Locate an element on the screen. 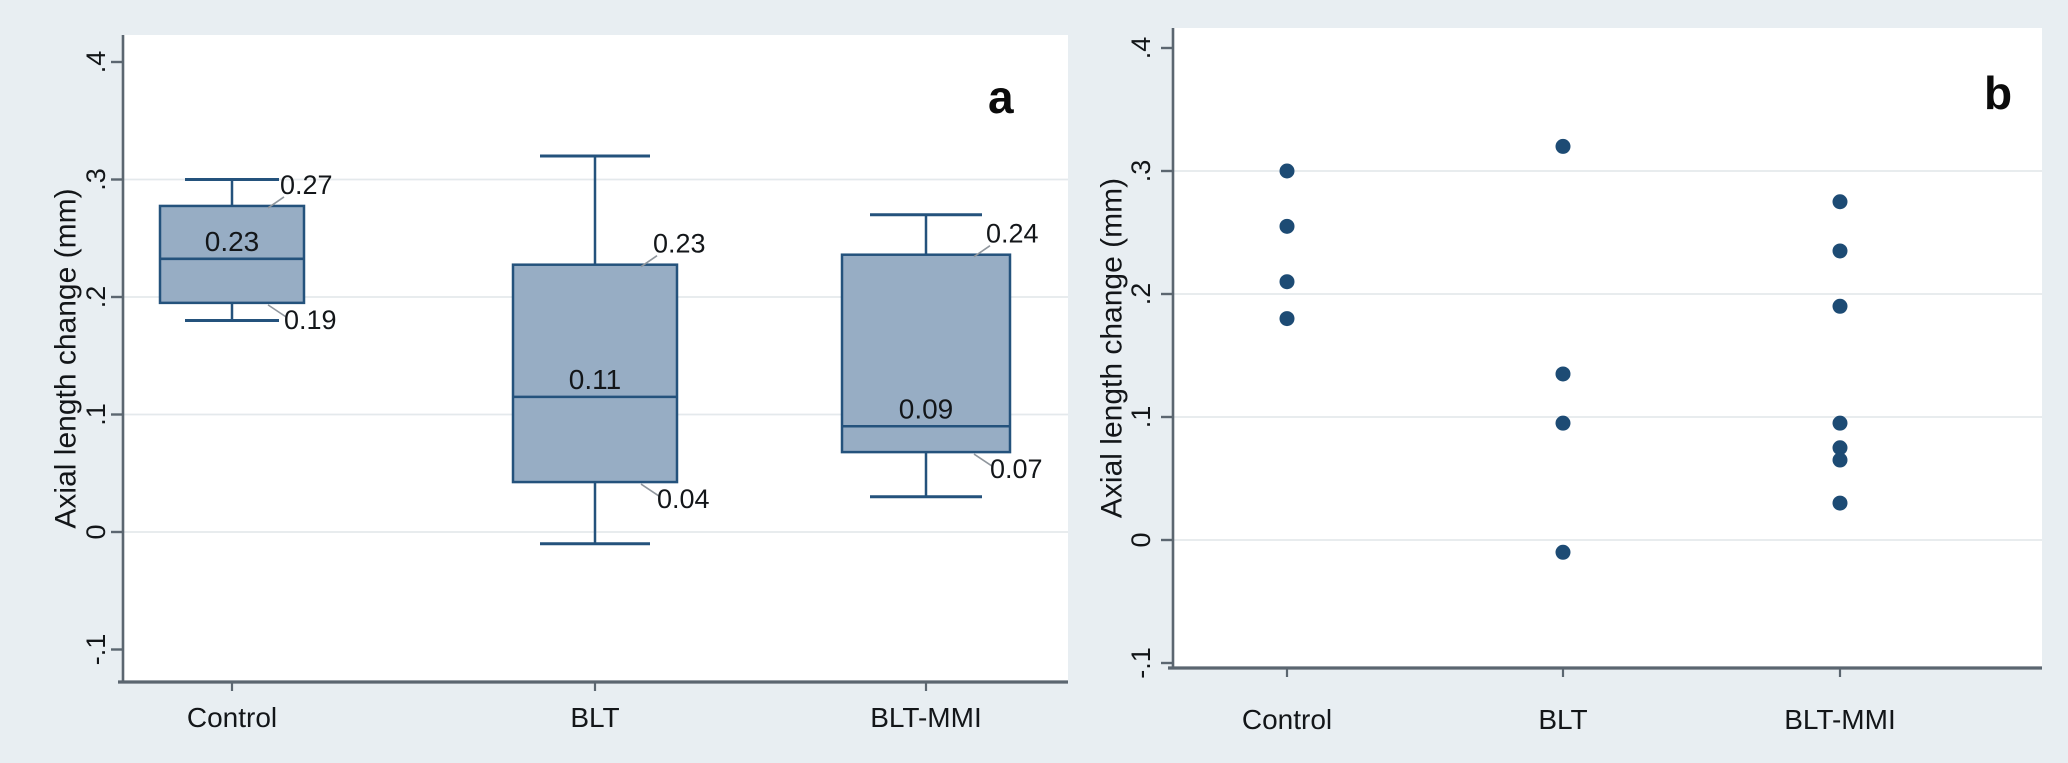 The width and height of the screenshot is (2068, 763). q3-value-label: 0.24 is located at coordinates (1012, 234).